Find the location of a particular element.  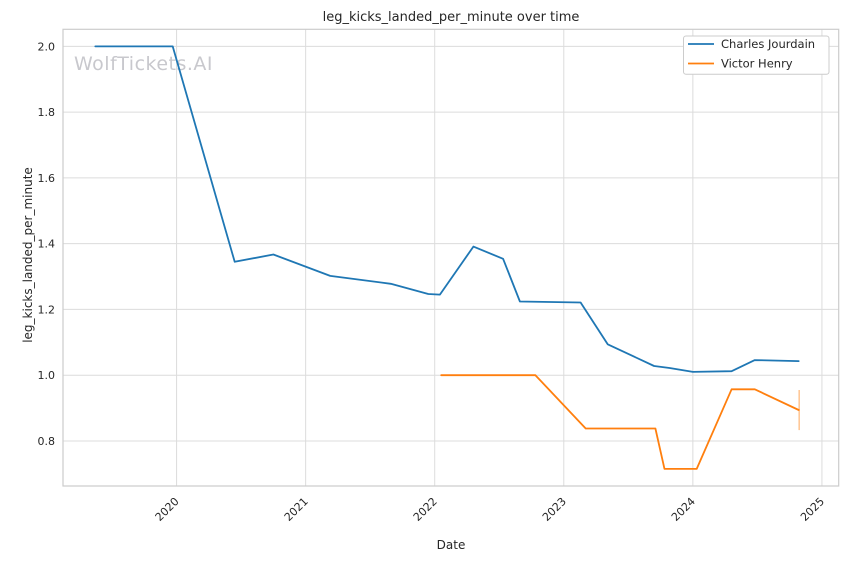

chart-title: leg_kicks_landed_per_minute over time is located at coordinates (451, 17).